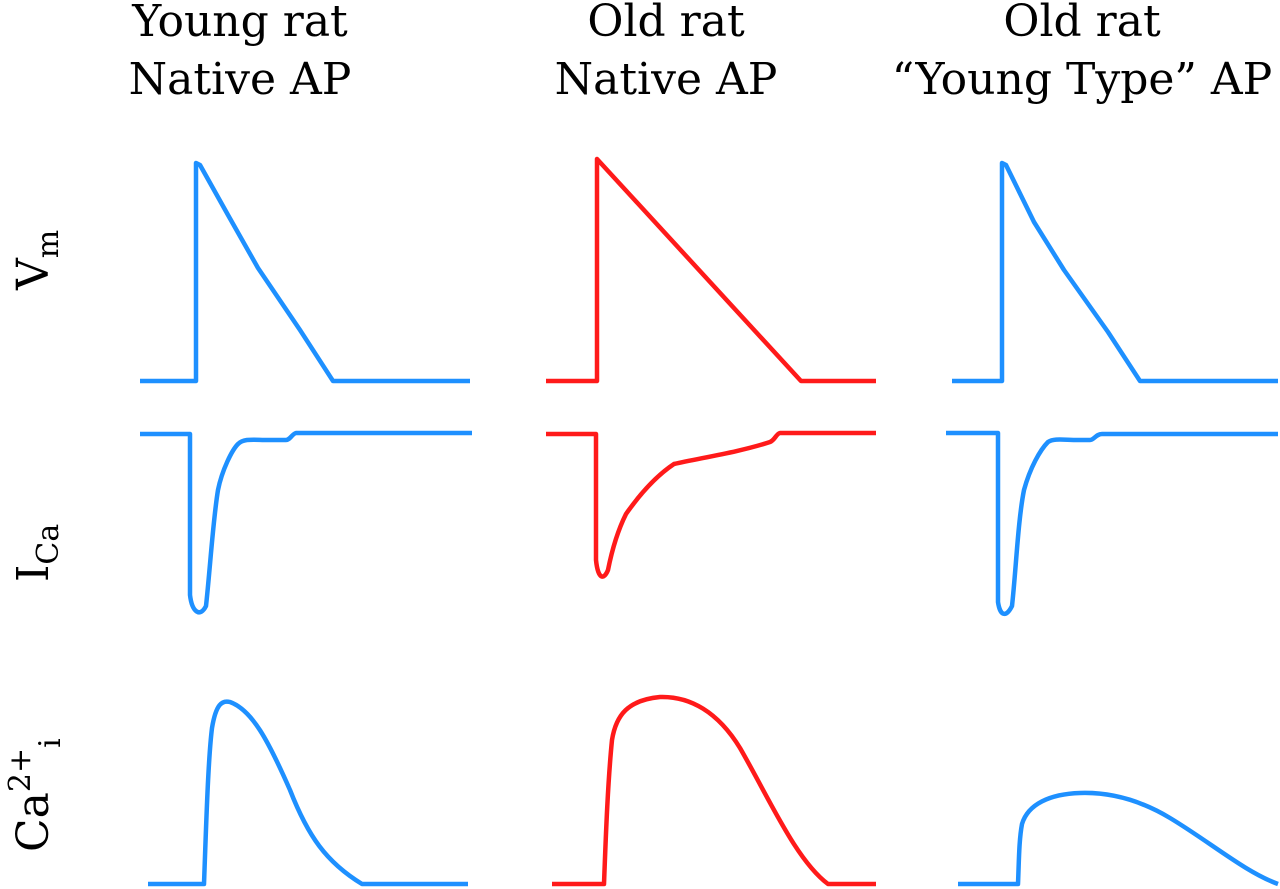 The image size is (1280, 889). What do you see at coordinates (1118, 838) in the screenshot?
I see `trace-old-young-type-cai` at bounding box center [1118, 838].